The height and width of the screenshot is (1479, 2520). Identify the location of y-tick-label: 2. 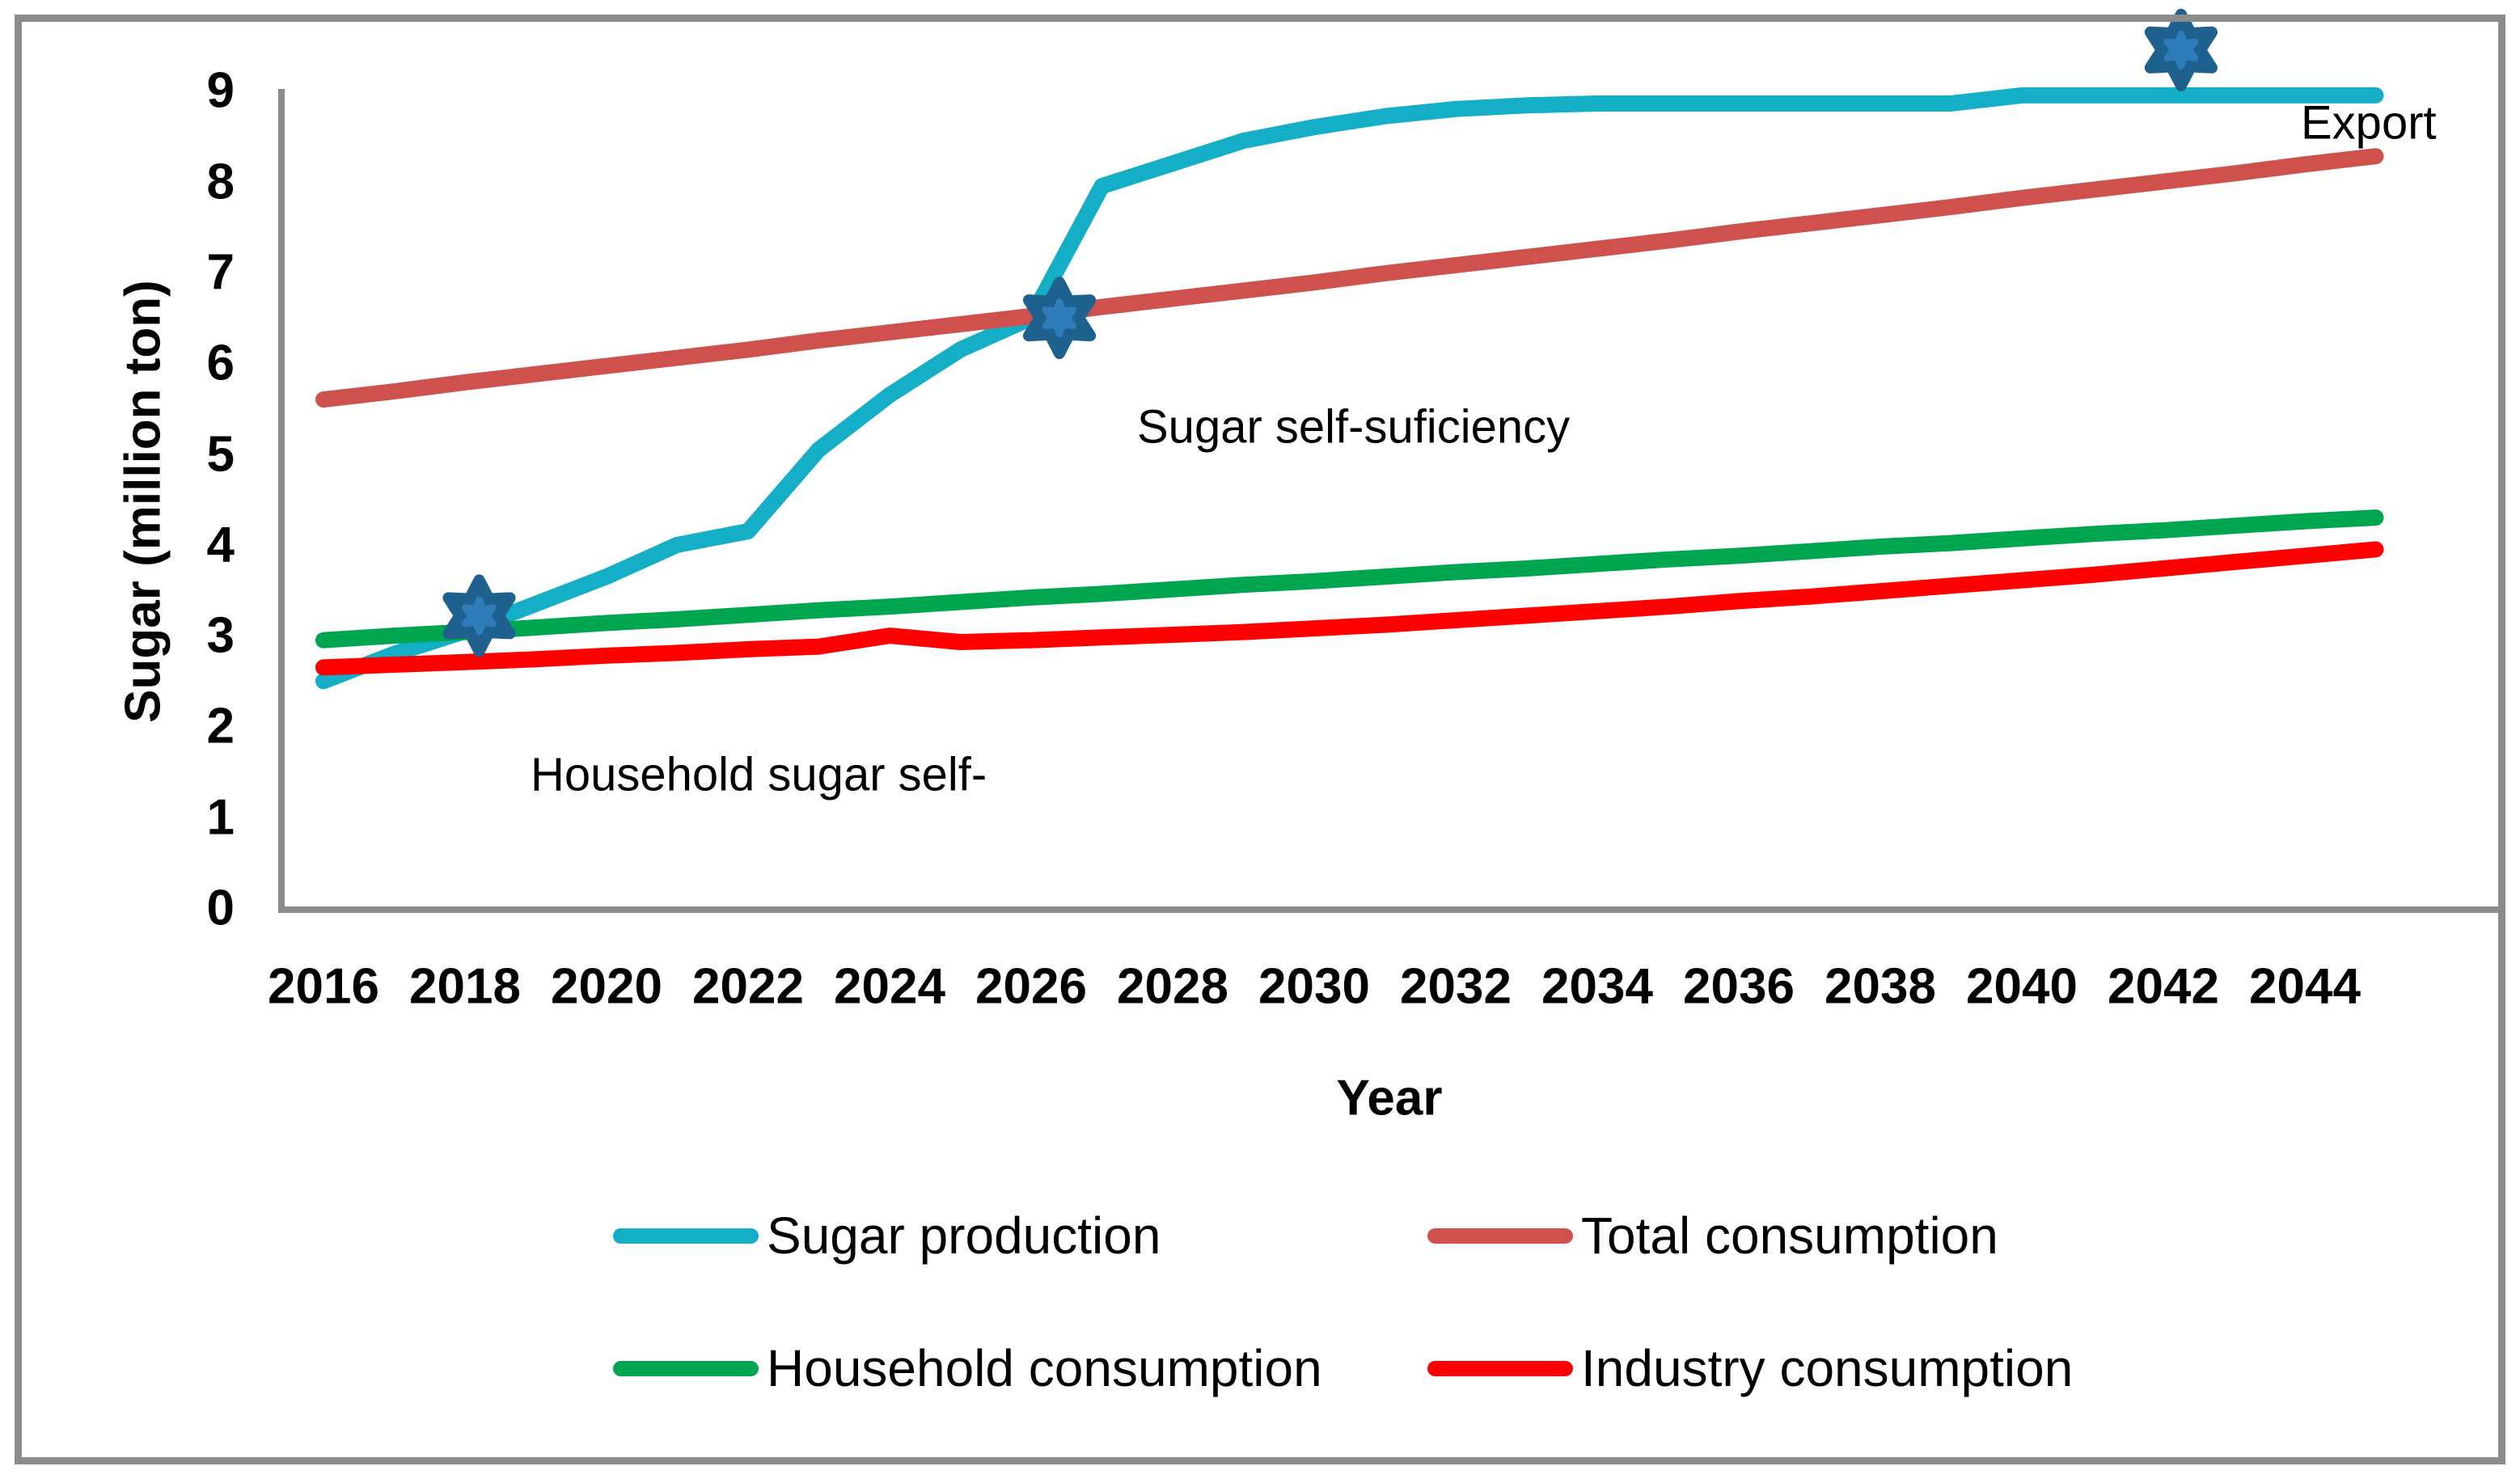
(220, 726).